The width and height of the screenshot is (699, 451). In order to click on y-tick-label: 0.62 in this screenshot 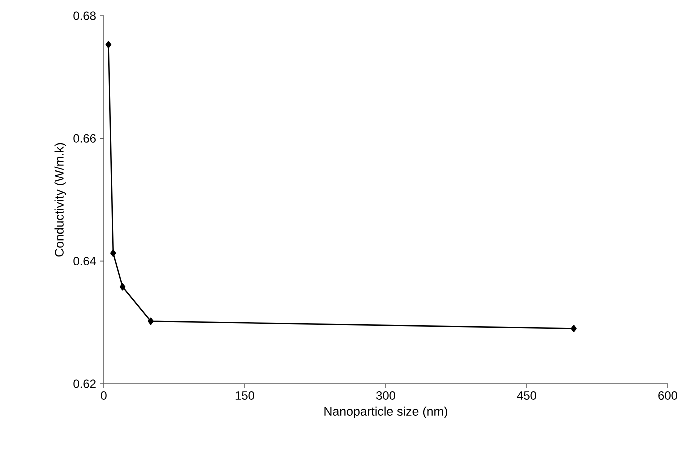, I will do `click(85, 384)`.